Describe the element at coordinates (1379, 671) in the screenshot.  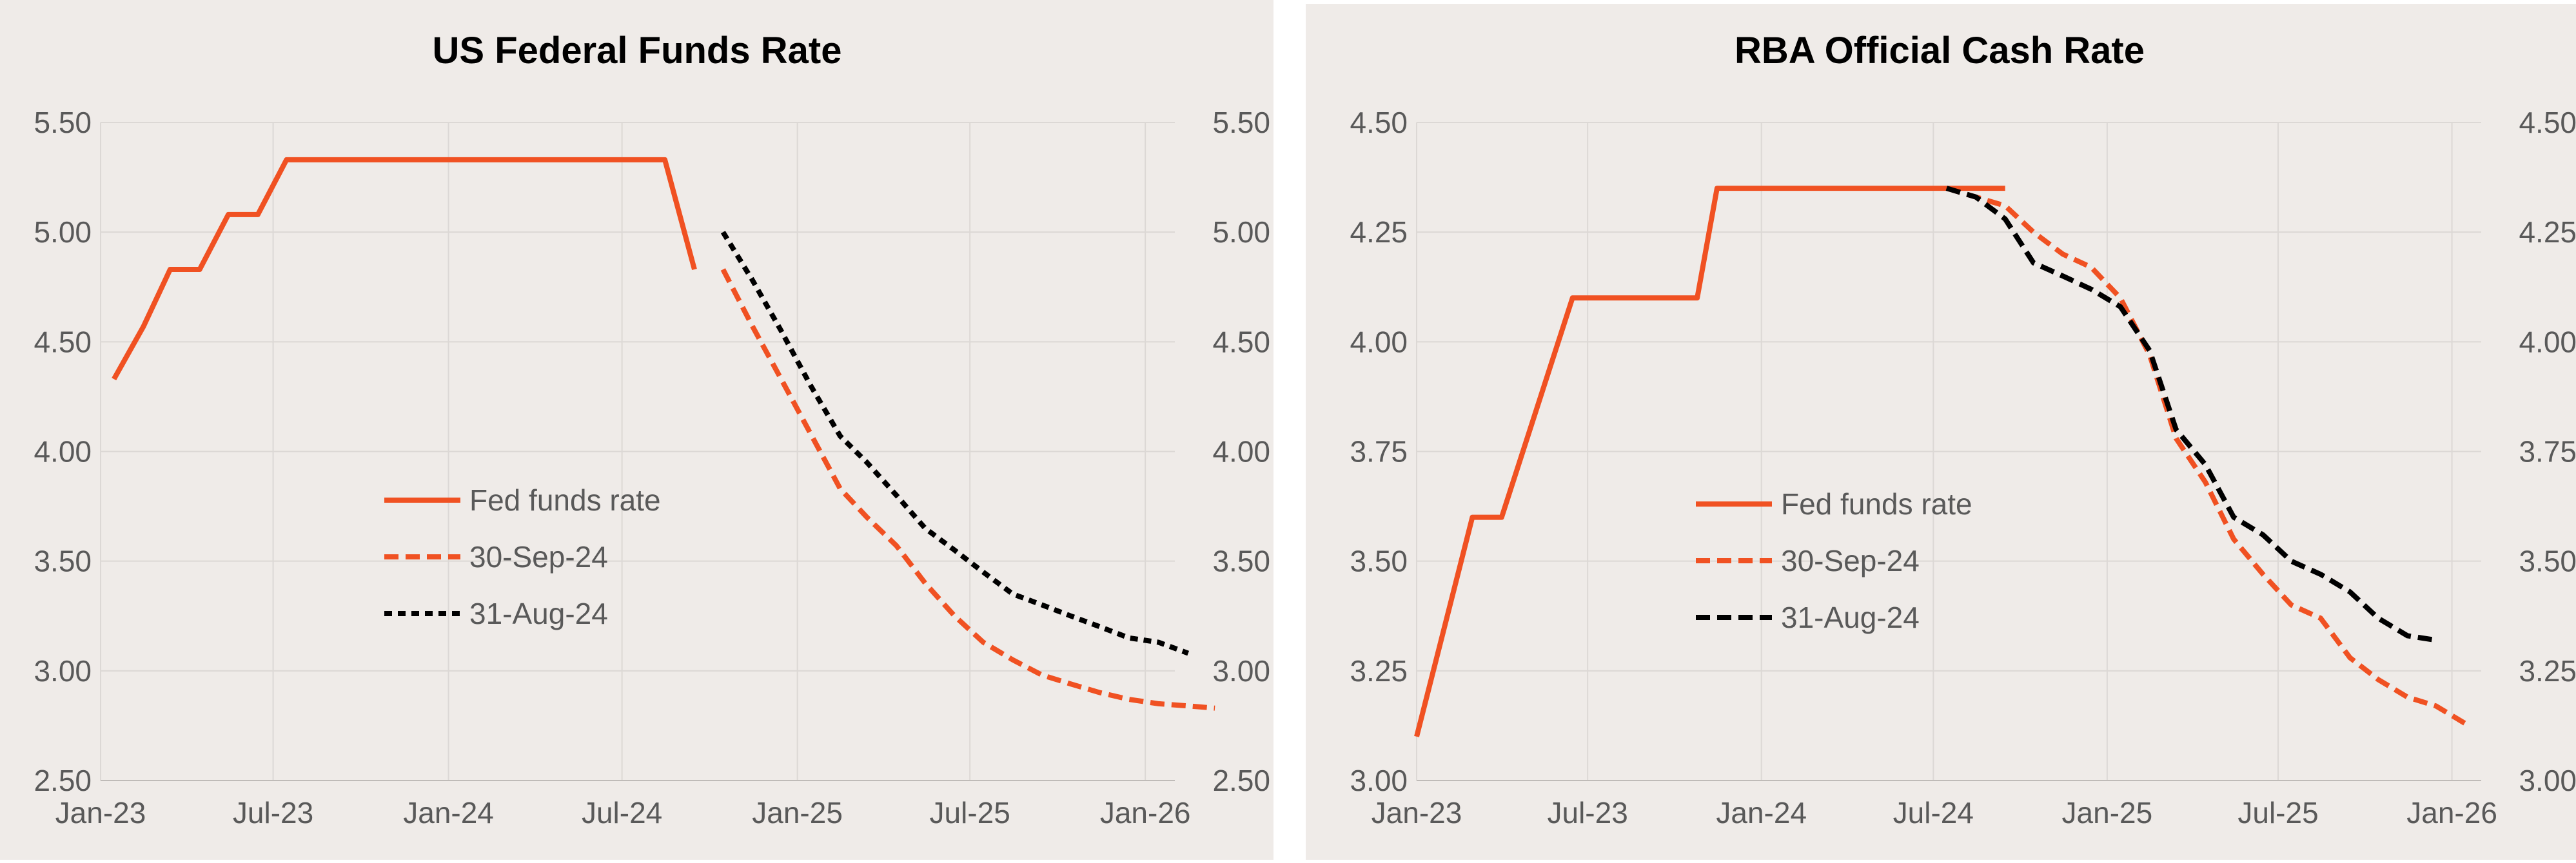
I see `y-tick-label-left: 3.25` at that location.